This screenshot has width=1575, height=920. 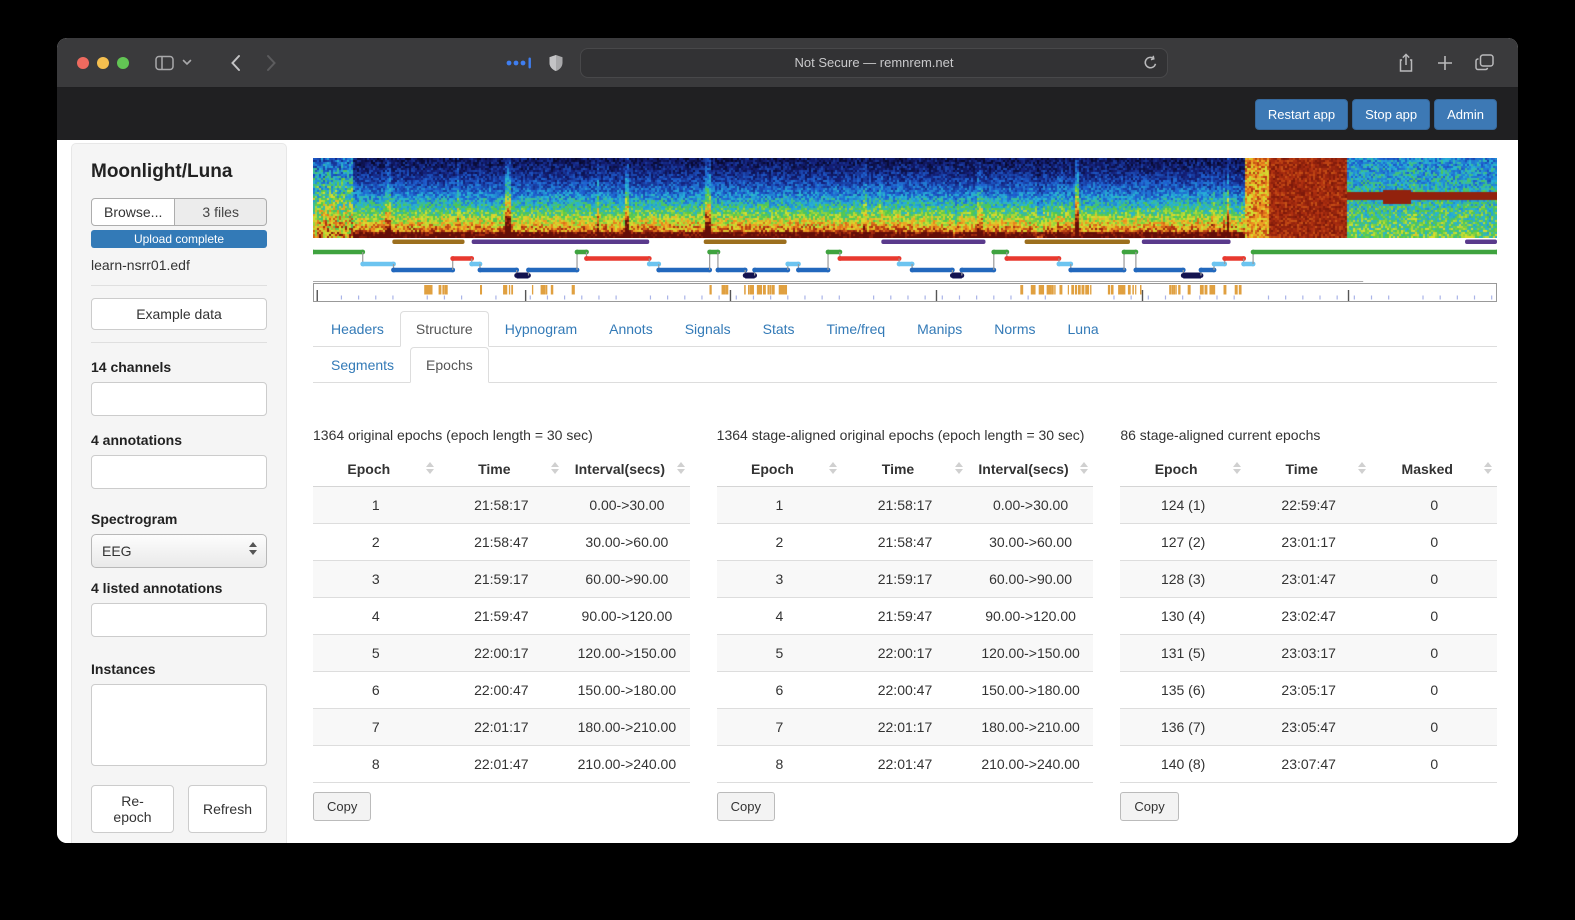 What do you see at coordinates (905, 764) in the screenshot?
I see `table-cell: 22:01:47` at bounding box center [905, 764].